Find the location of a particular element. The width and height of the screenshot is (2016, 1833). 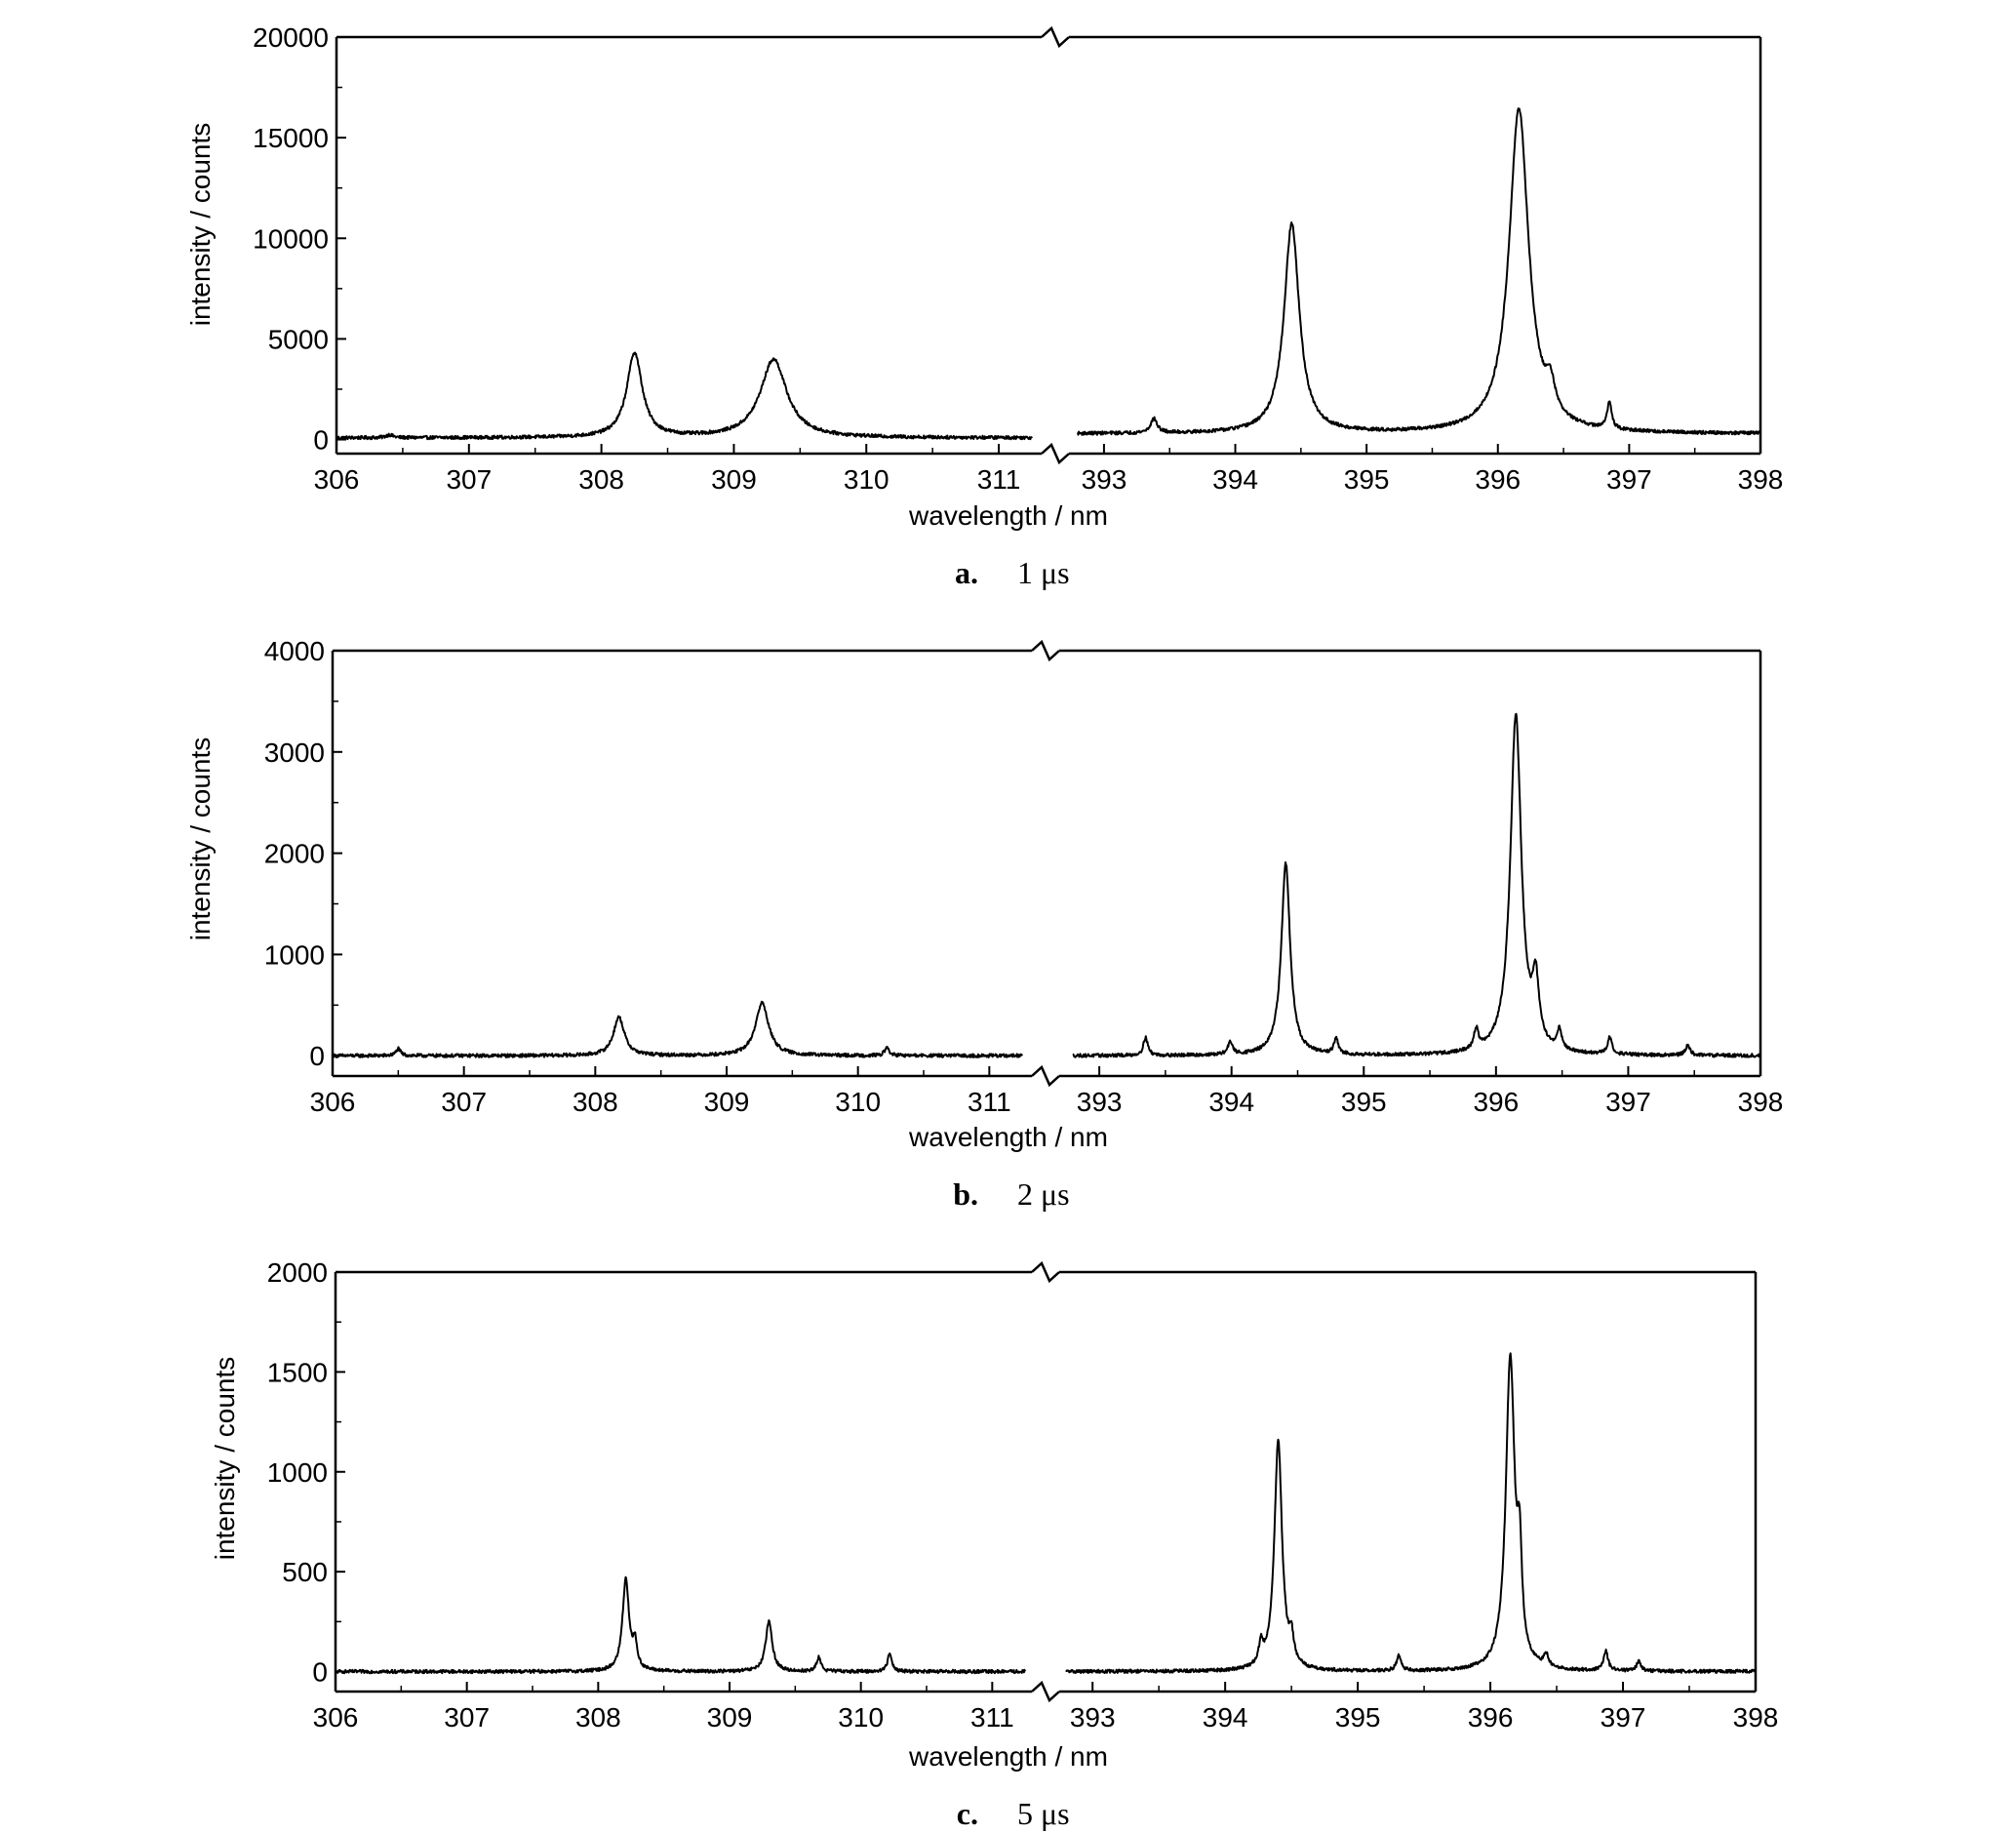

panel-caption-time: 5 μs is located at coordinates (1044, 1813).